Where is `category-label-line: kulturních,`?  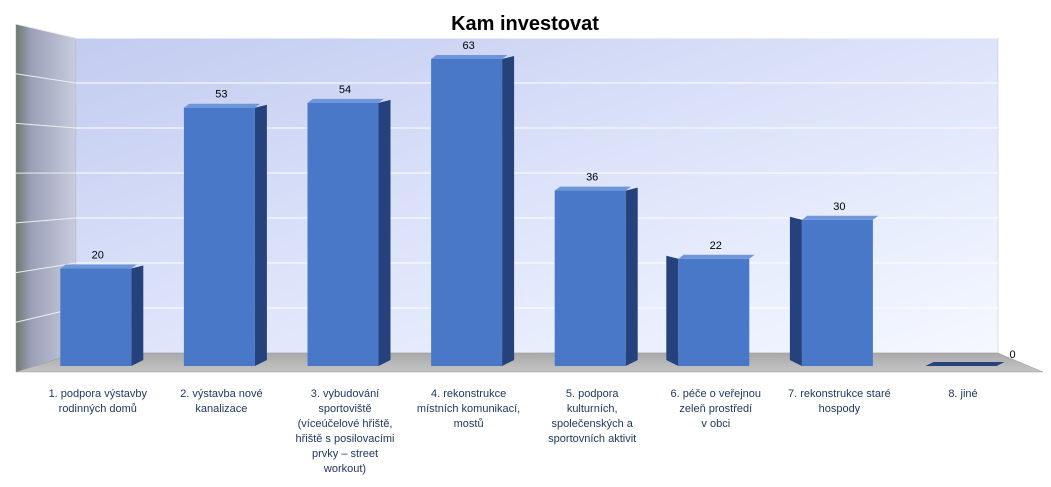
category-label-line: kulturních, is located at coordinates (592, 409).